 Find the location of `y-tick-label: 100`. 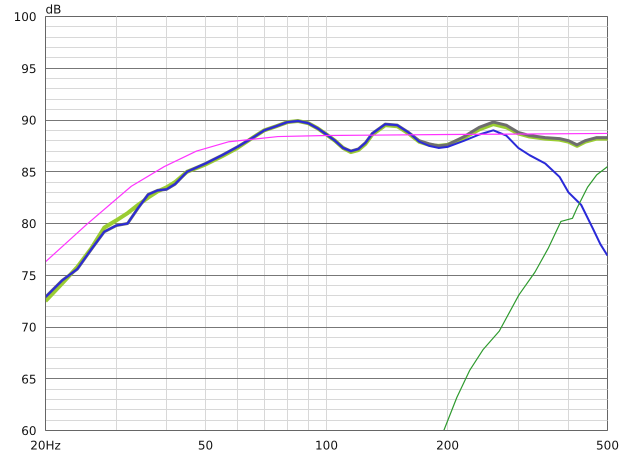

y-tick-label: 100 is located at coordinates (25, 17).